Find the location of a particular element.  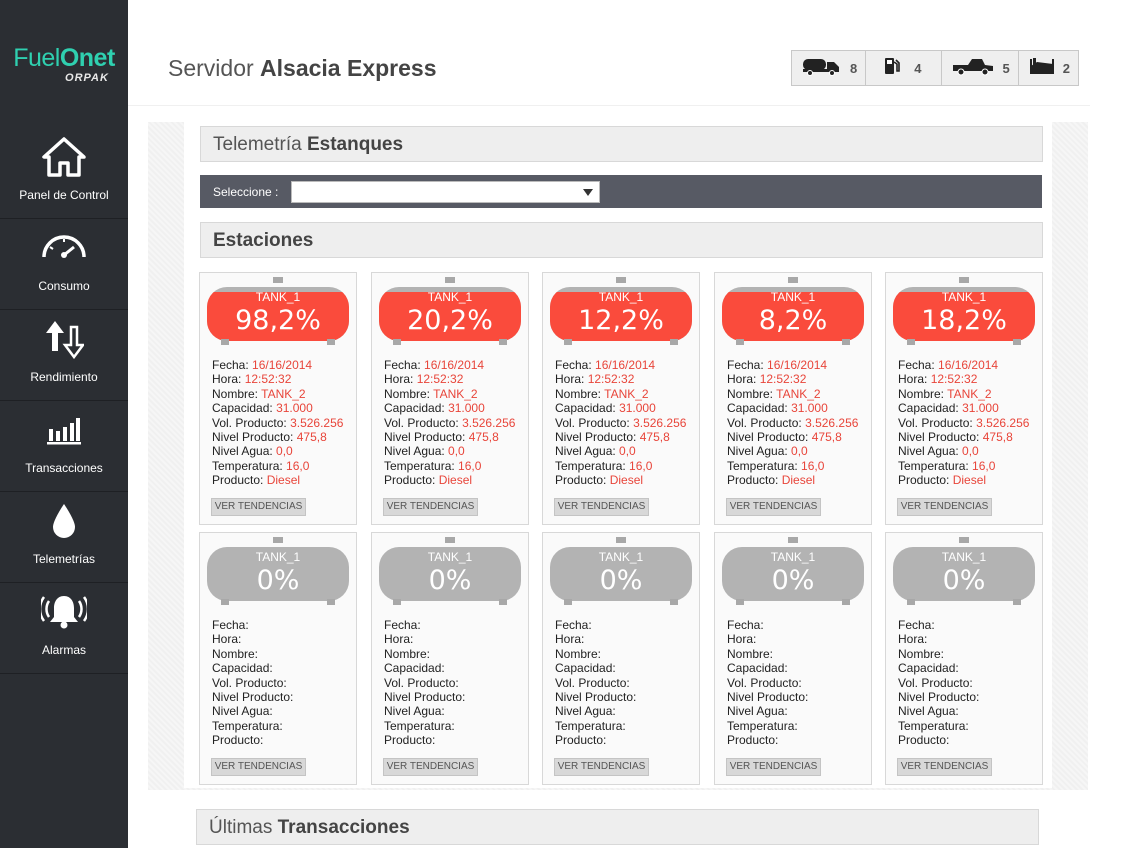

logo: FuelOnet ORPAK is located at coordinates (64, 64).